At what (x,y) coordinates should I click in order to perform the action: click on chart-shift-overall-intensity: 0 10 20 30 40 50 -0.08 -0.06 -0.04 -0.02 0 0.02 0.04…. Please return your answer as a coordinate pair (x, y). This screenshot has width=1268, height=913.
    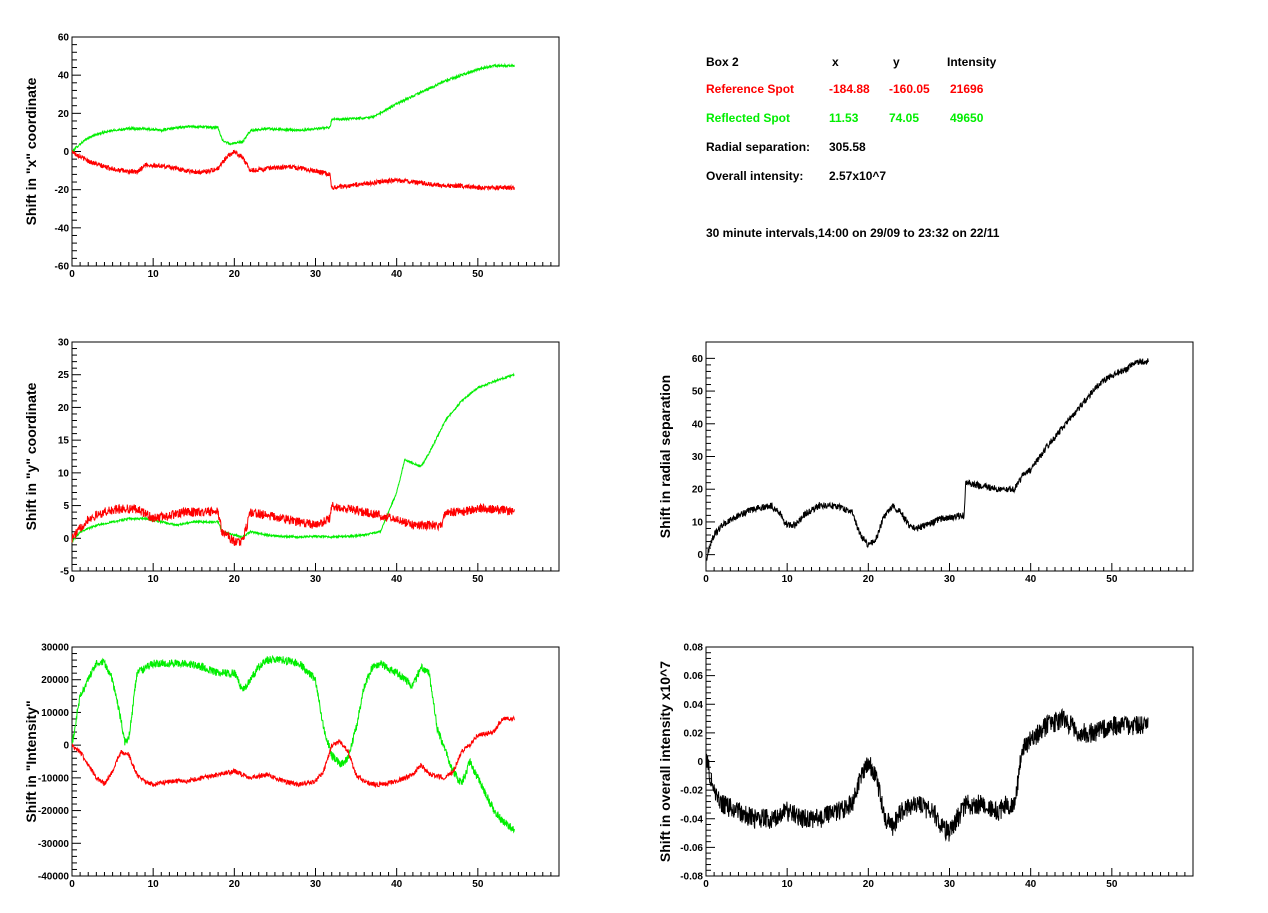
    Looking at the image, I should click on (925, 766).